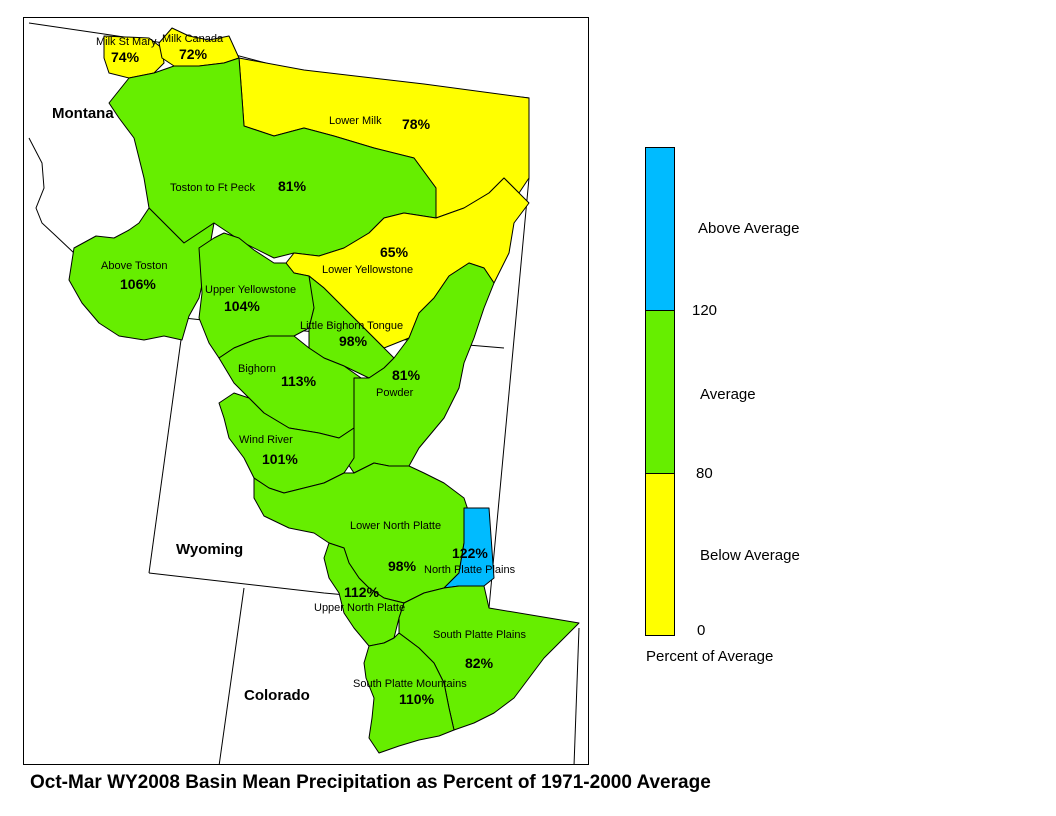 The width and height of the screenshot is (1056, 816). I want to click on basin-pct-milk-st-mary: 74%, so click(125, 57).